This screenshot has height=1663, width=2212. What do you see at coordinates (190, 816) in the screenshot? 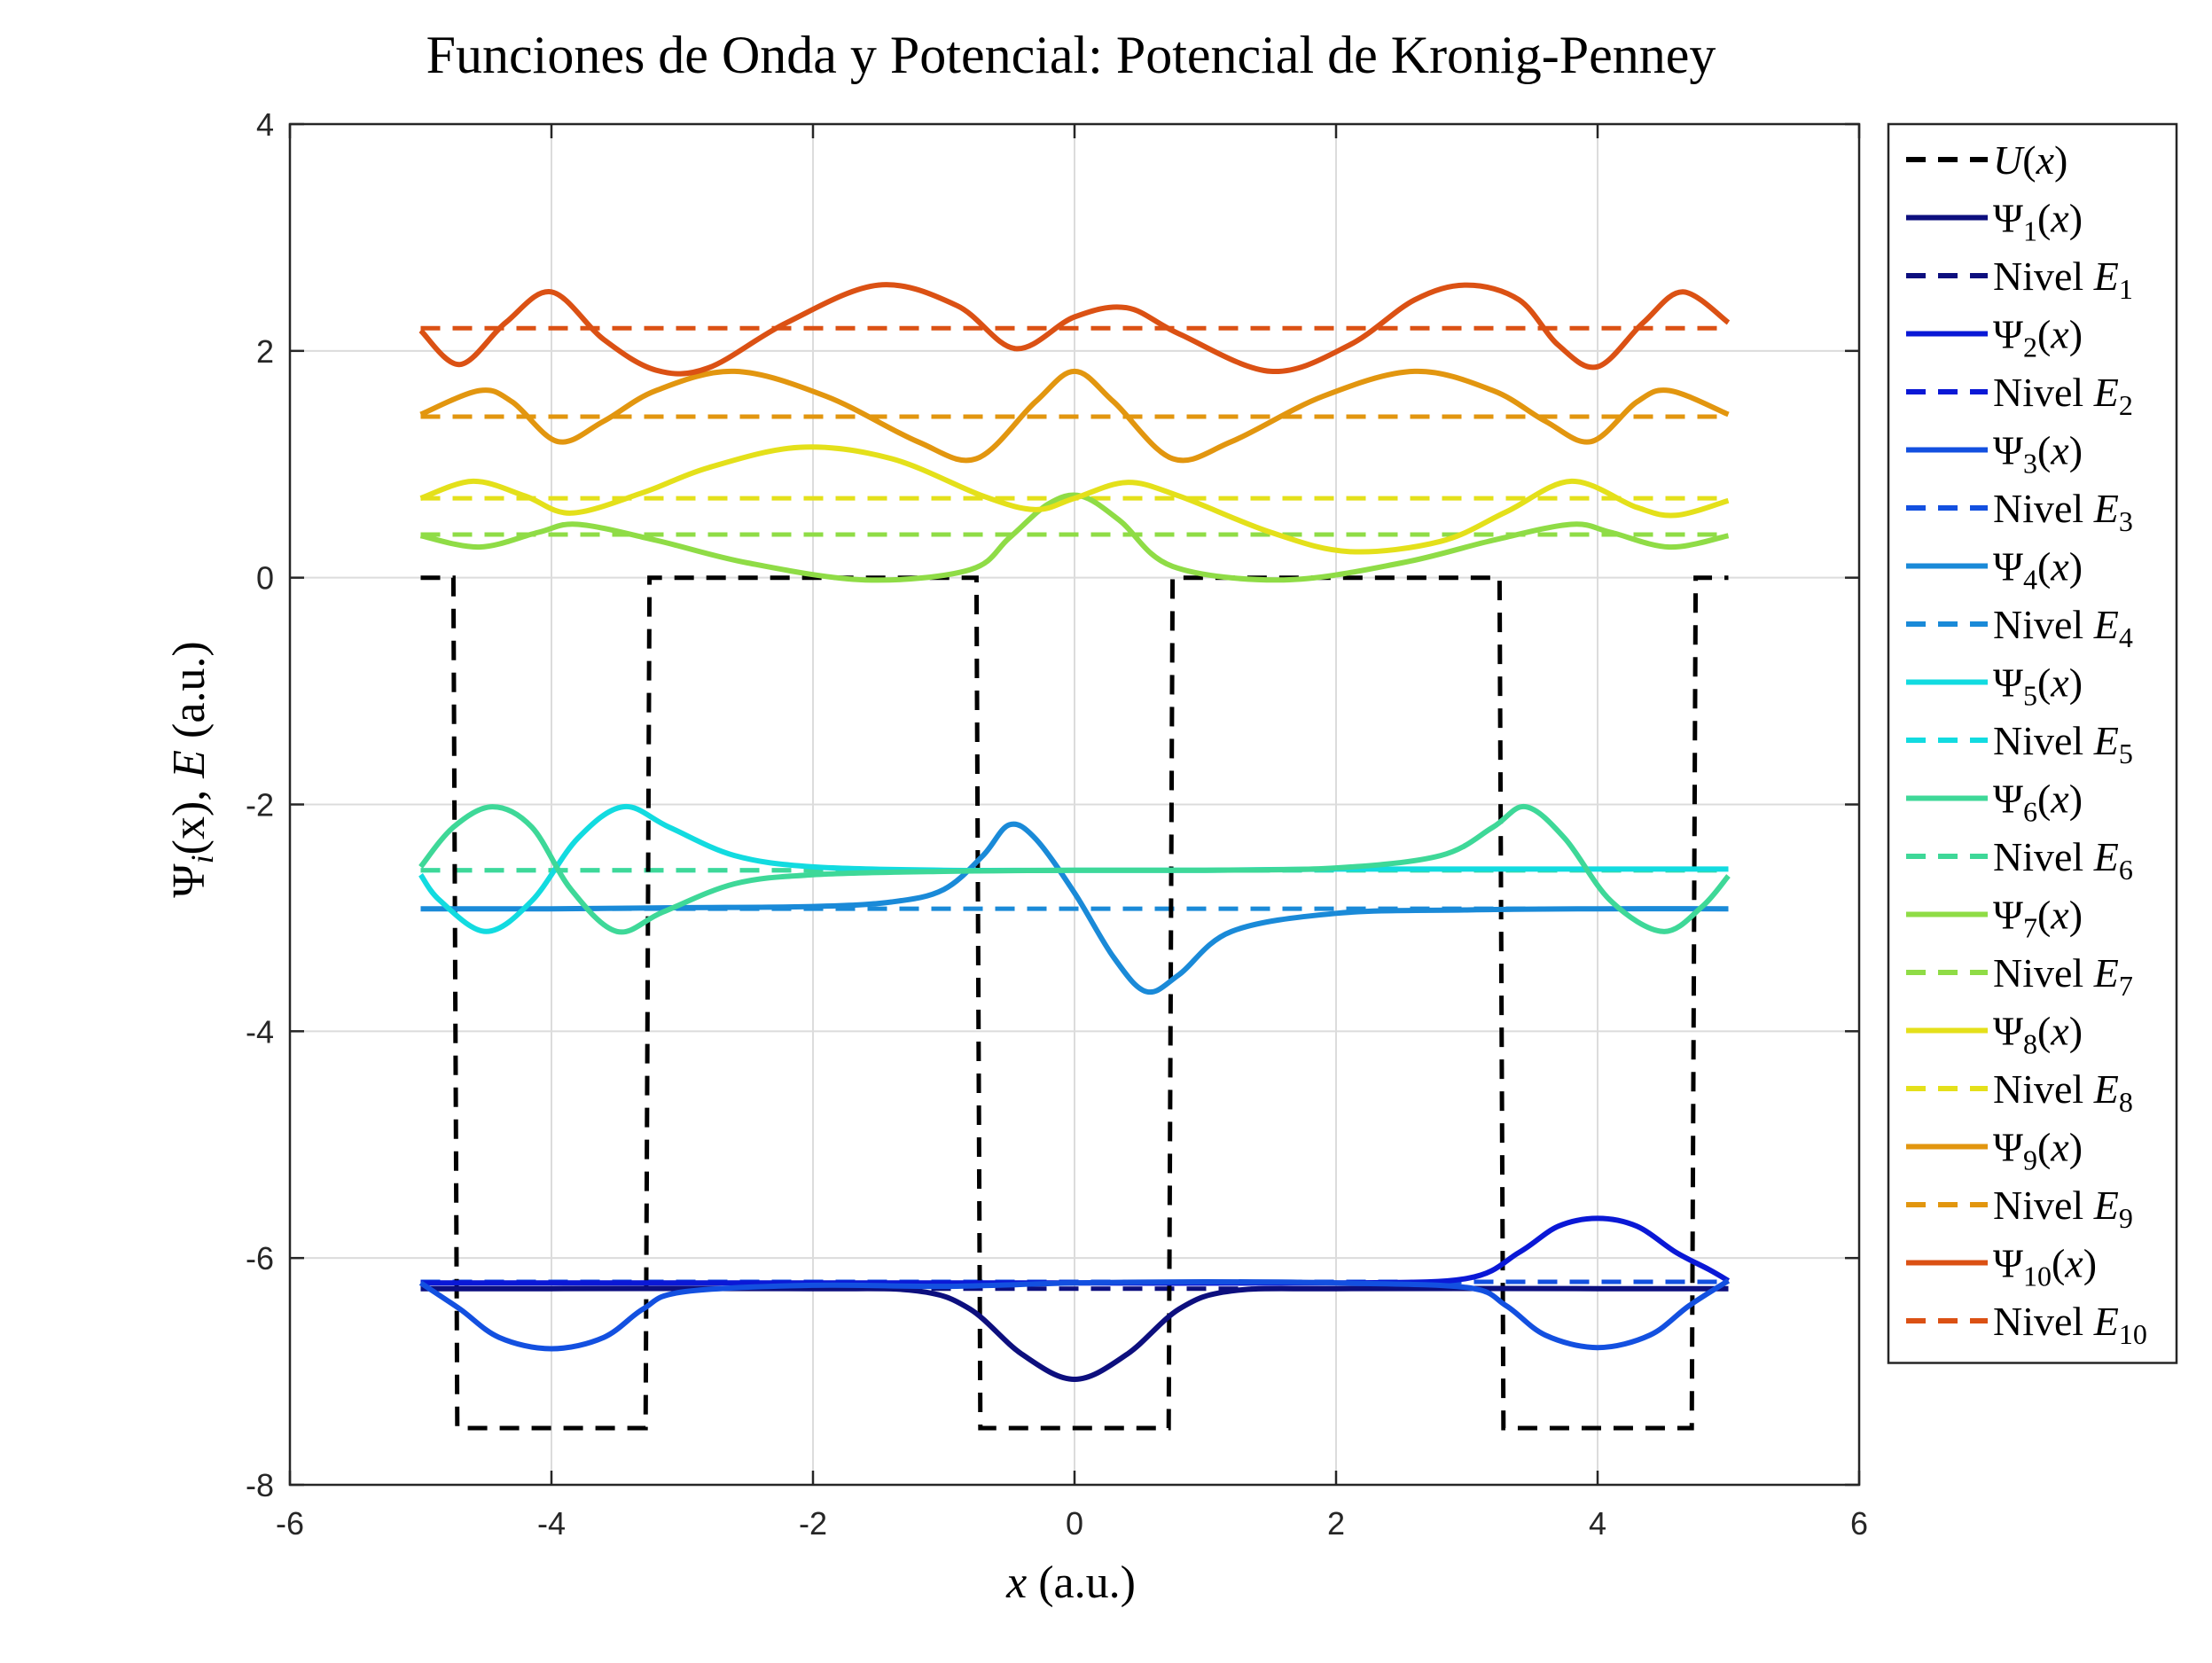
I see `y-axis-label-mid: (x),` at bounding box center [190, 816].